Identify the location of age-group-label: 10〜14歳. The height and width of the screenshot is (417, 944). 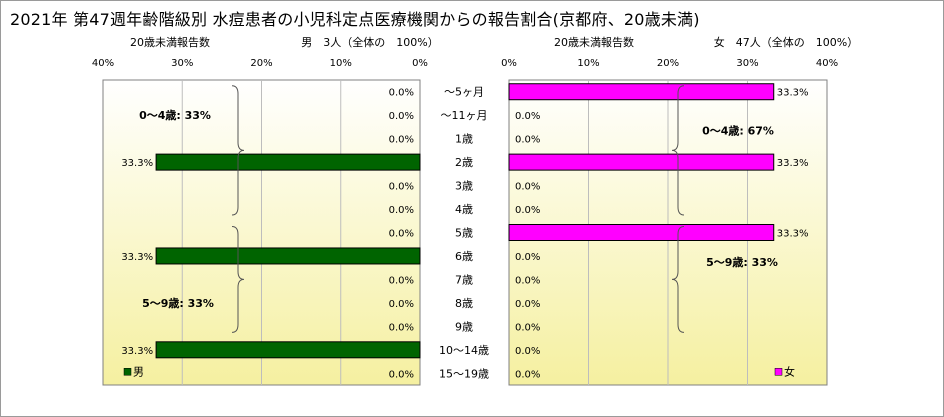
(464, 350).